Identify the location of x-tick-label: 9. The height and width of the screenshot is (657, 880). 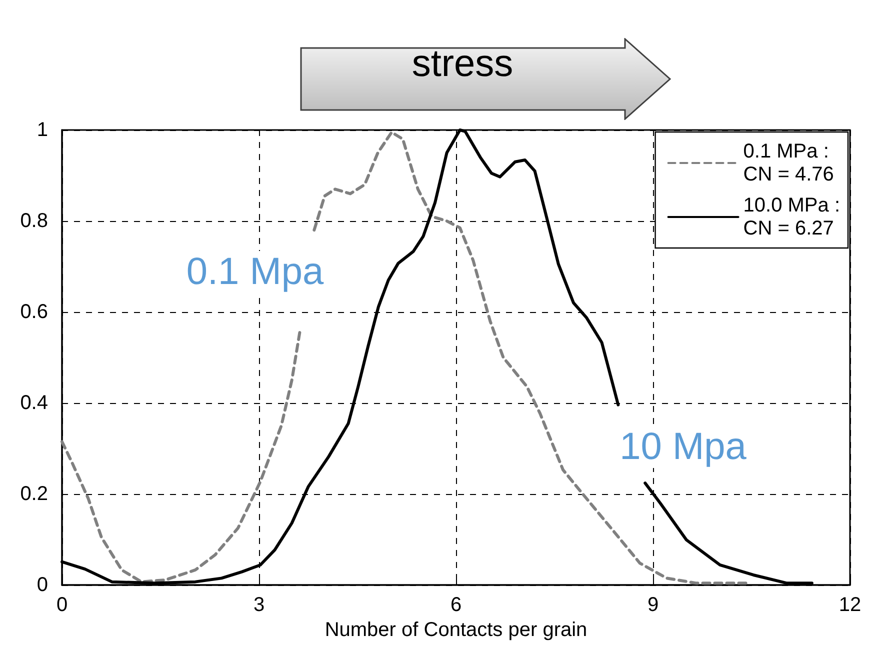
(653, 605).